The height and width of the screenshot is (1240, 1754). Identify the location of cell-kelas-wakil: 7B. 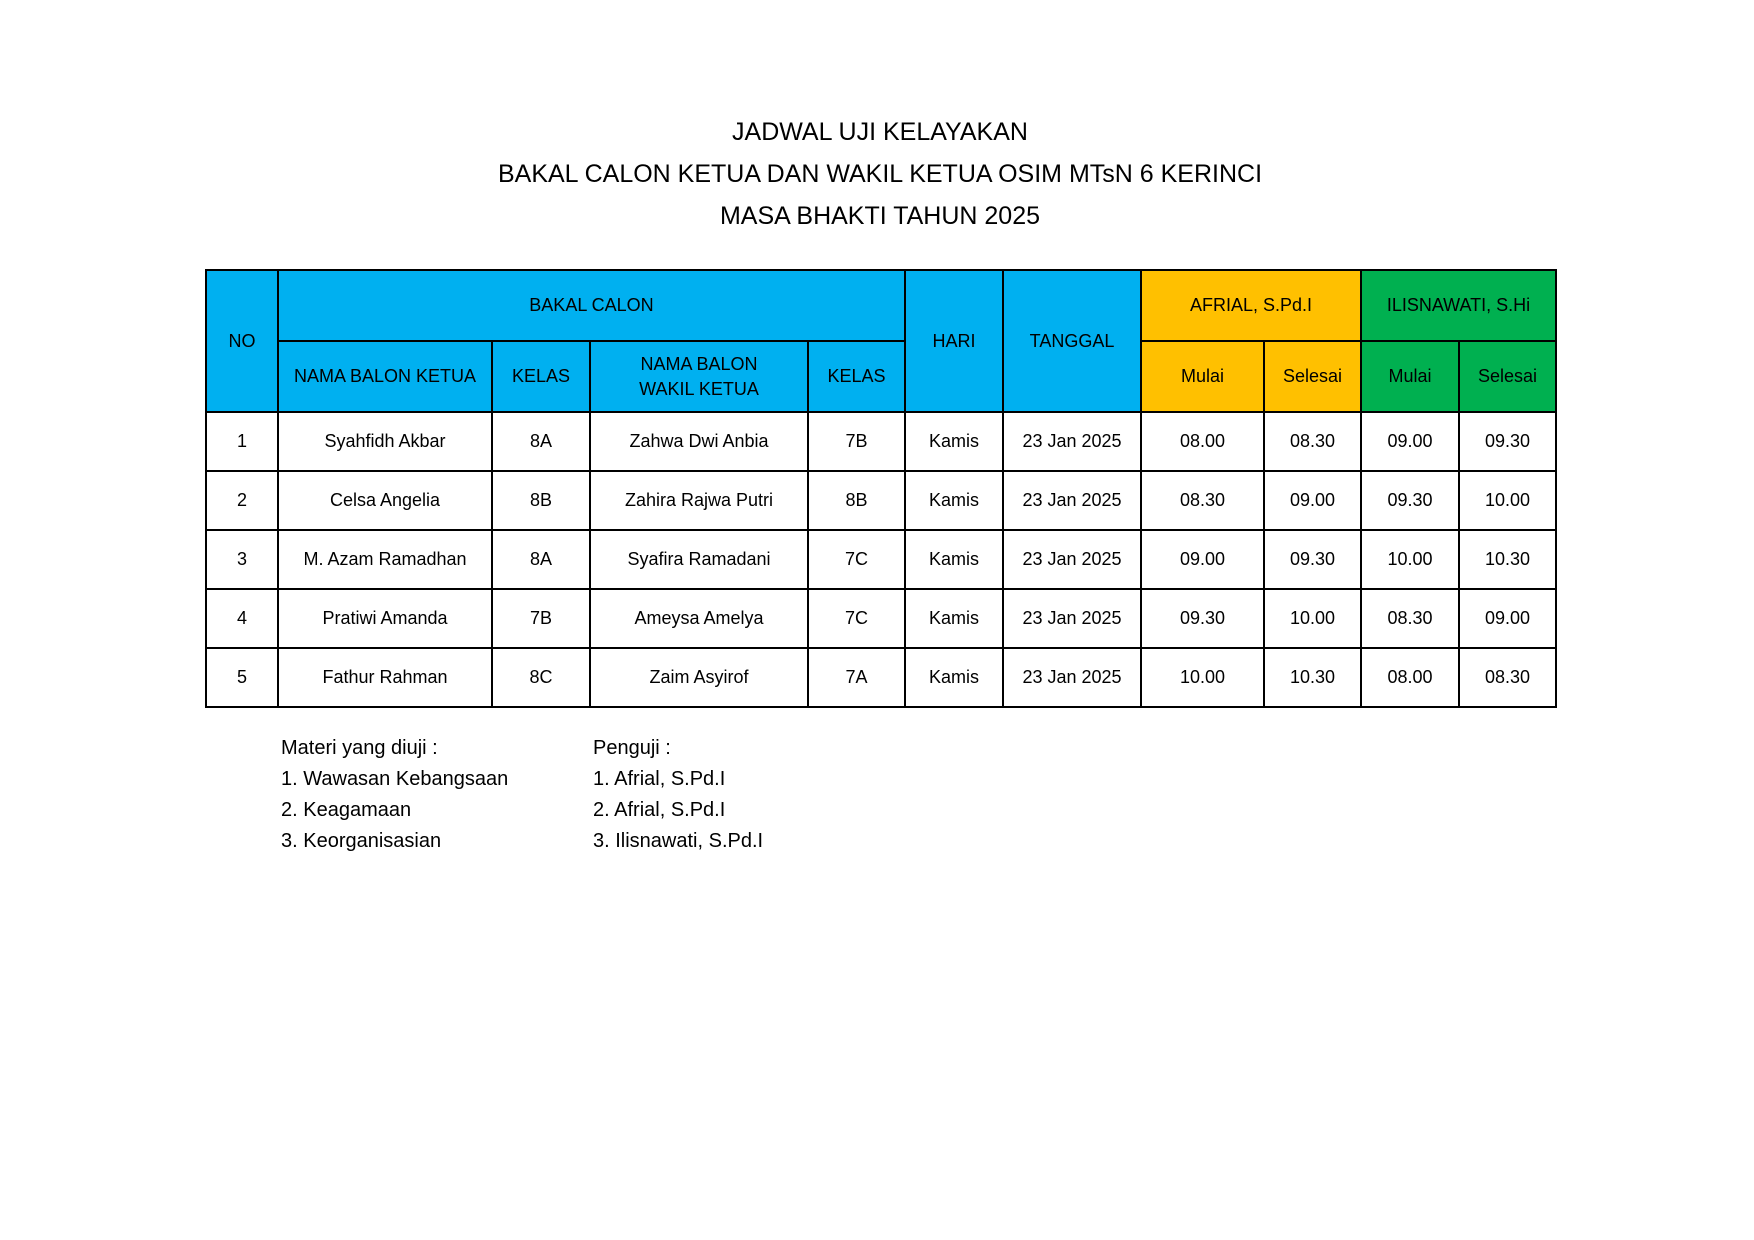
(856, 441).